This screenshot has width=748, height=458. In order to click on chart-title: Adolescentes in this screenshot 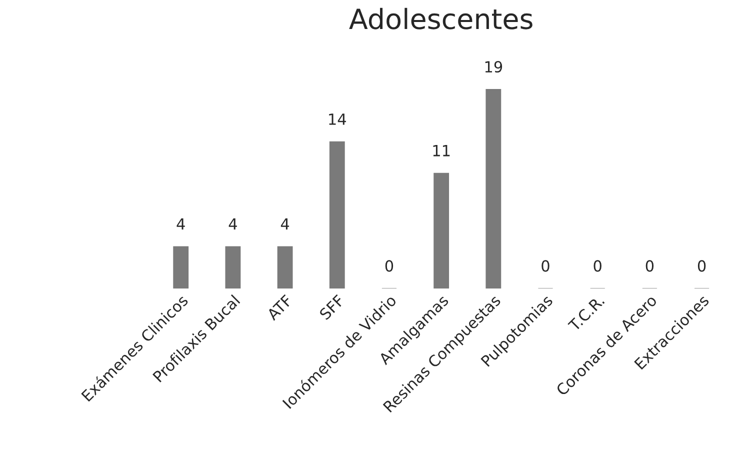, I will do `click(440, 19)`.